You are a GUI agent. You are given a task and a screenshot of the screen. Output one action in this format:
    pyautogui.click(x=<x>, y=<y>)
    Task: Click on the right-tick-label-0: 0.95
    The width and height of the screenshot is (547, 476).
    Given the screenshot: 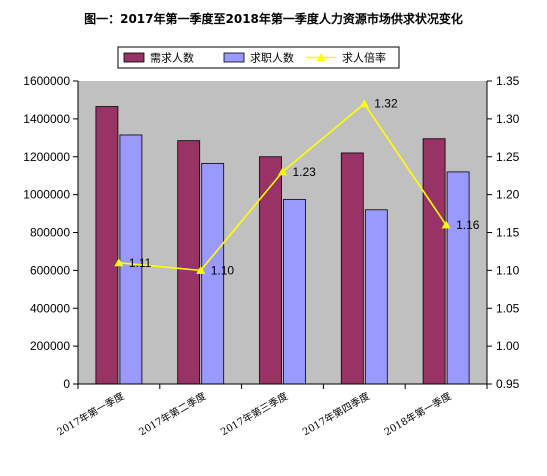 What is the action you would take?
    pyautogui.click(x=508, y=384)
    